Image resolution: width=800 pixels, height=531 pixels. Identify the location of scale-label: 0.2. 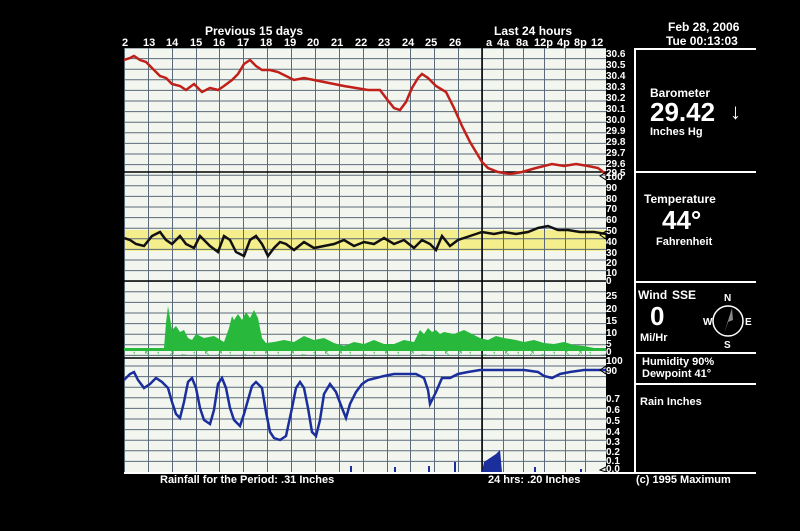
(613, 452).